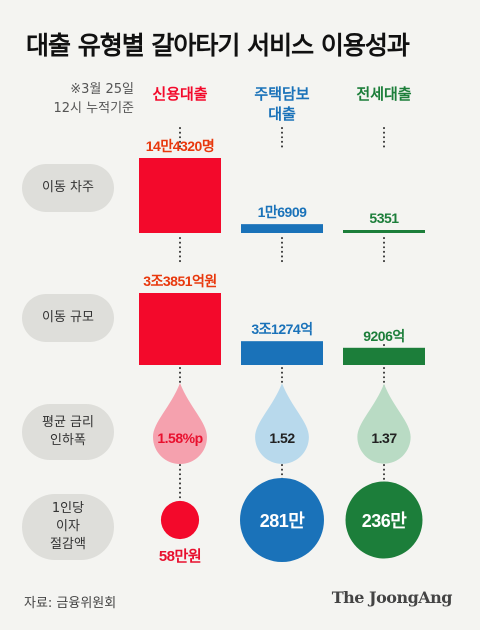 The height and width of the screenshot is (630, 480). I want to click on bar-volume-jeonse, so click(384, 356).